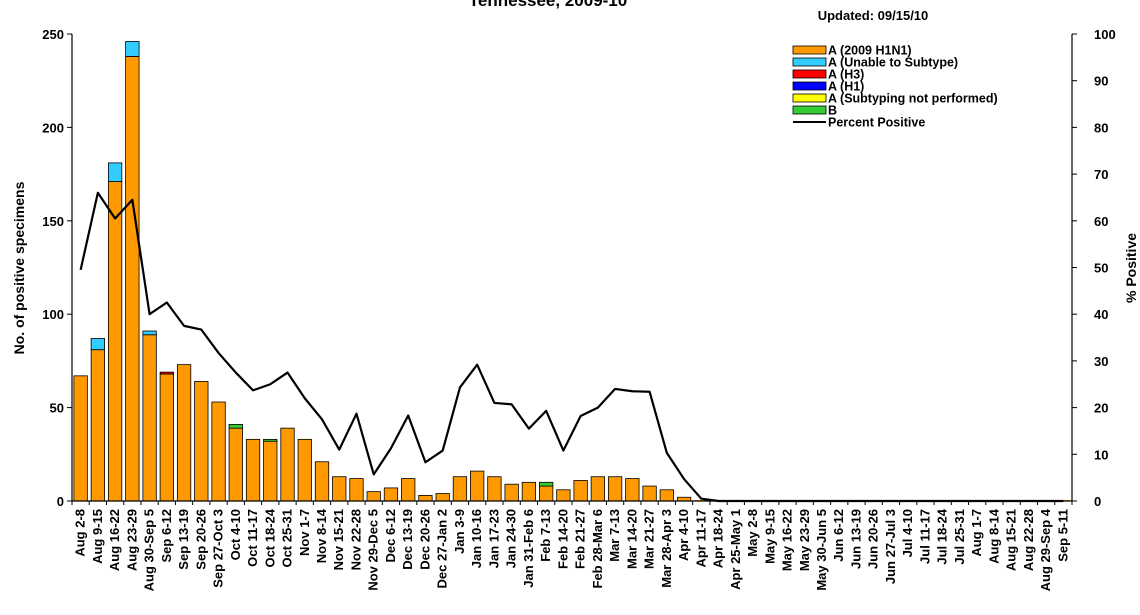 The height and width of the screenshot is (615, 1140). I want to click on x-tick-label: Jan 3-9, so click(459, 531).